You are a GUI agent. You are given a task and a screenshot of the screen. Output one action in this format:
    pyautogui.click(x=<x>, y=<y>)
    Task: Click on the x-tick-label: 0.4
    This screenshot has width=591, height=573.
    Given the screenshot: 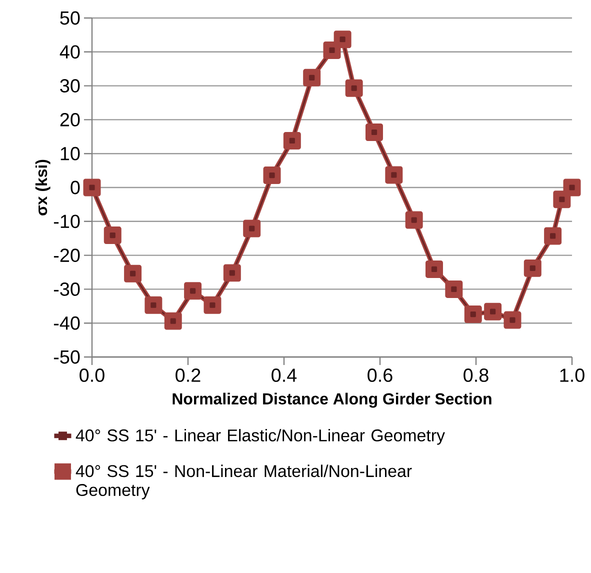 What is the action you would take?
    pyautogui.click(x=284, y=375)
    